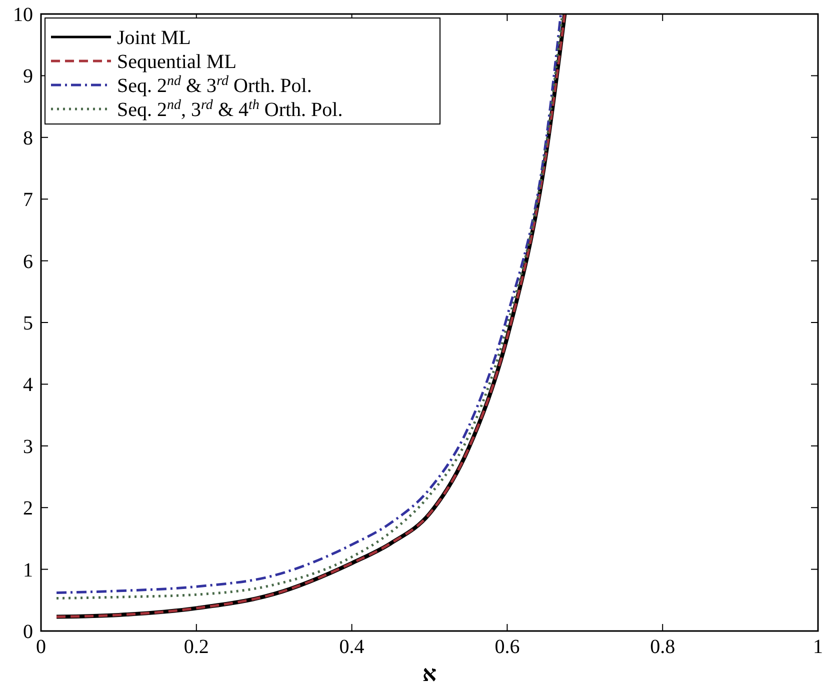 The width and height of the screenshot is (823, 693). What do you see at coordinates (28, 261) in the screenshot?
I see `y-tick-label: 6` at bounding box center [28, 261].